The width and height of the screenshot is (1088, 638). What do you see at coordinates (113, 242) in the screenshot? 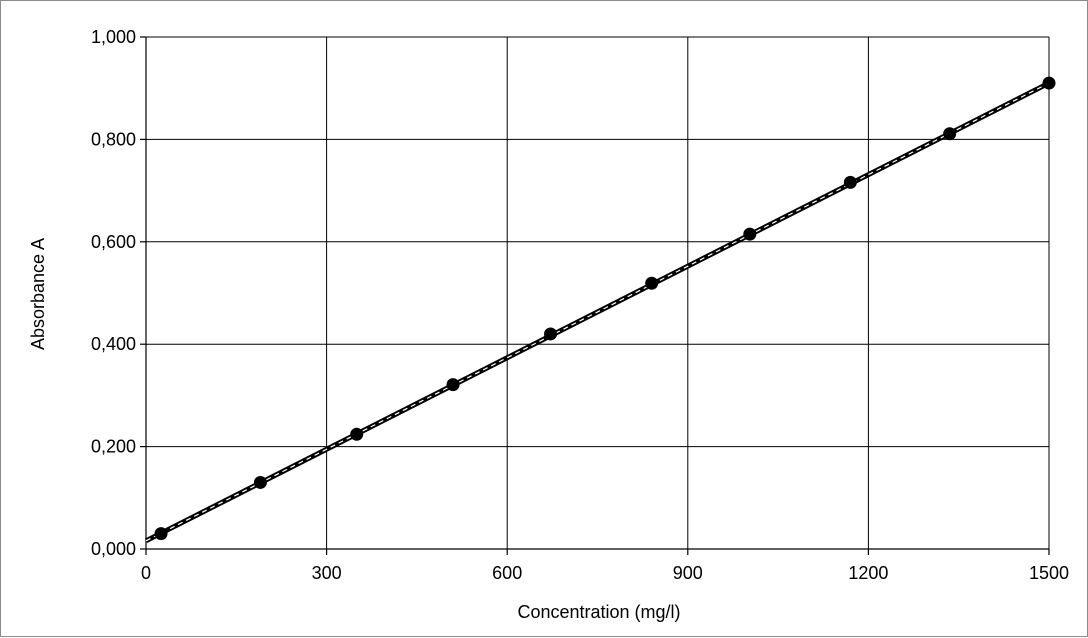
I see `y-tick-label: 0,600` at bounding box center [113, 242].